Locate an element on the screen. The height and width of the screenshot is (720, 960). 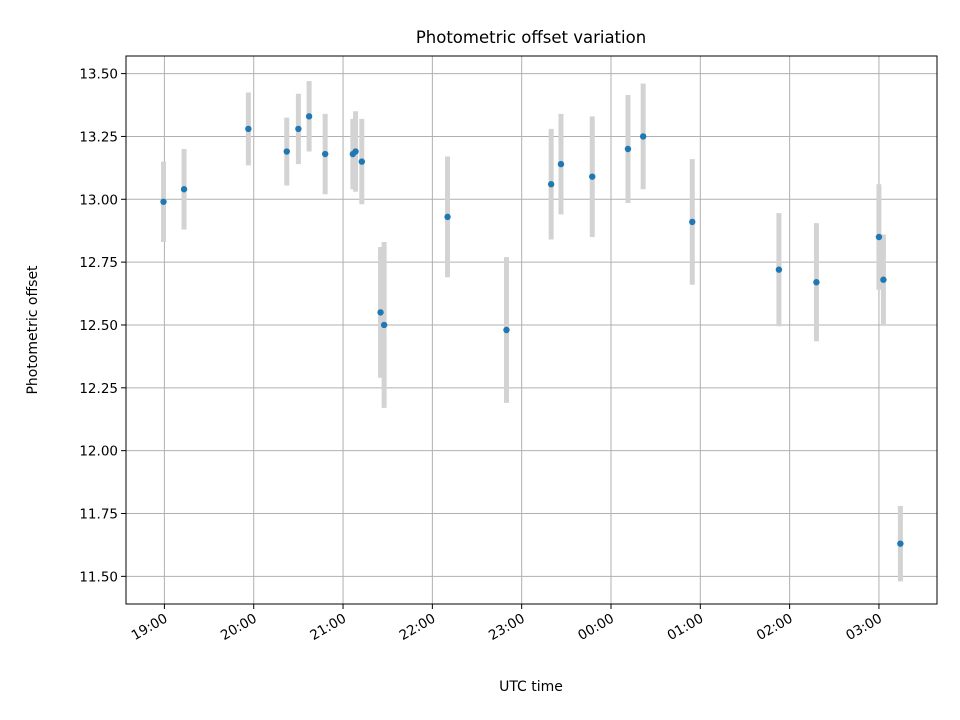
y-tick-label: 11.75 is located at coordinates (98, 515).